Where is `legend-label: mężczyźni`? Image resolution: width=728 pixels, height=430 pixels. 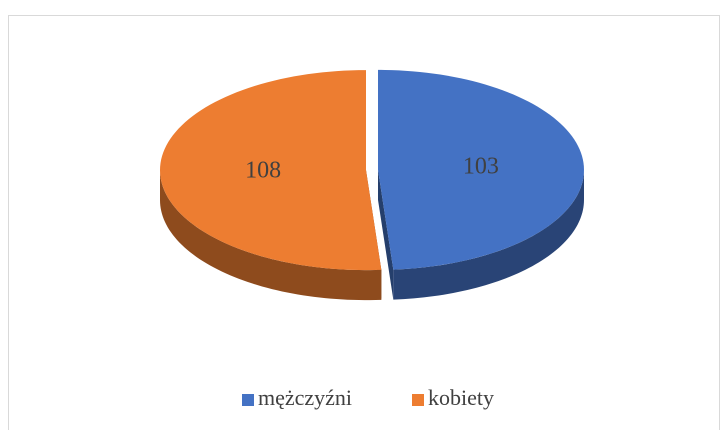
legend-label: mężczyźni is located at coordinates (305, 397).